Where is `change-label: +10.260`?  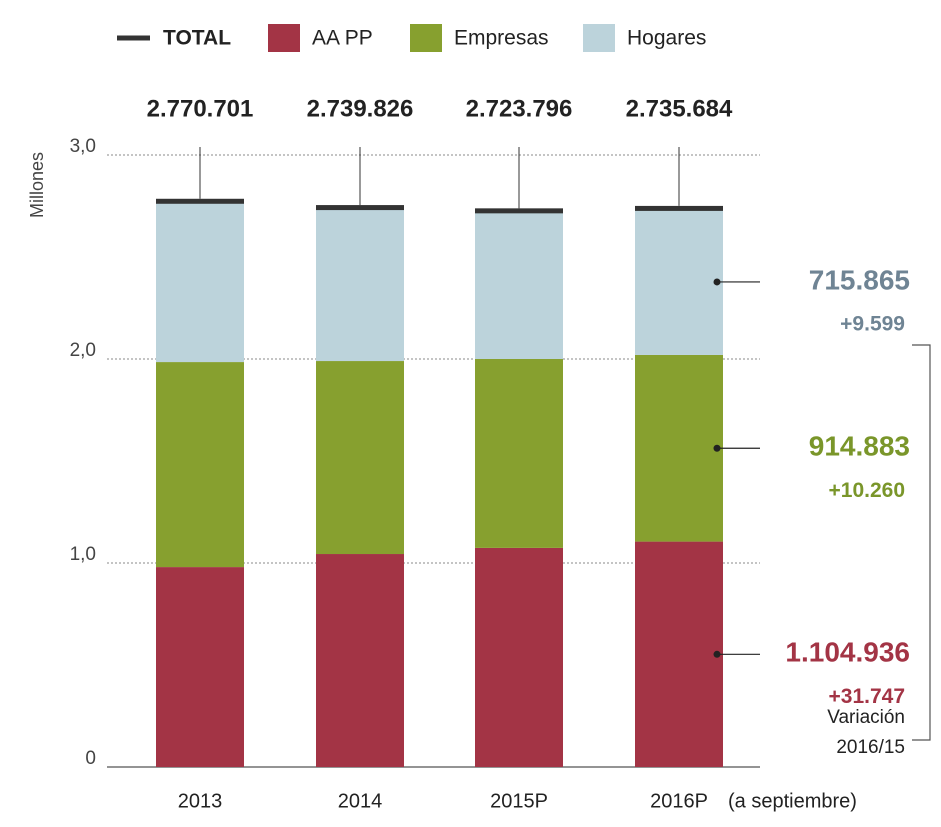 change-label: +10.260 is located at coordinates (867, 490).